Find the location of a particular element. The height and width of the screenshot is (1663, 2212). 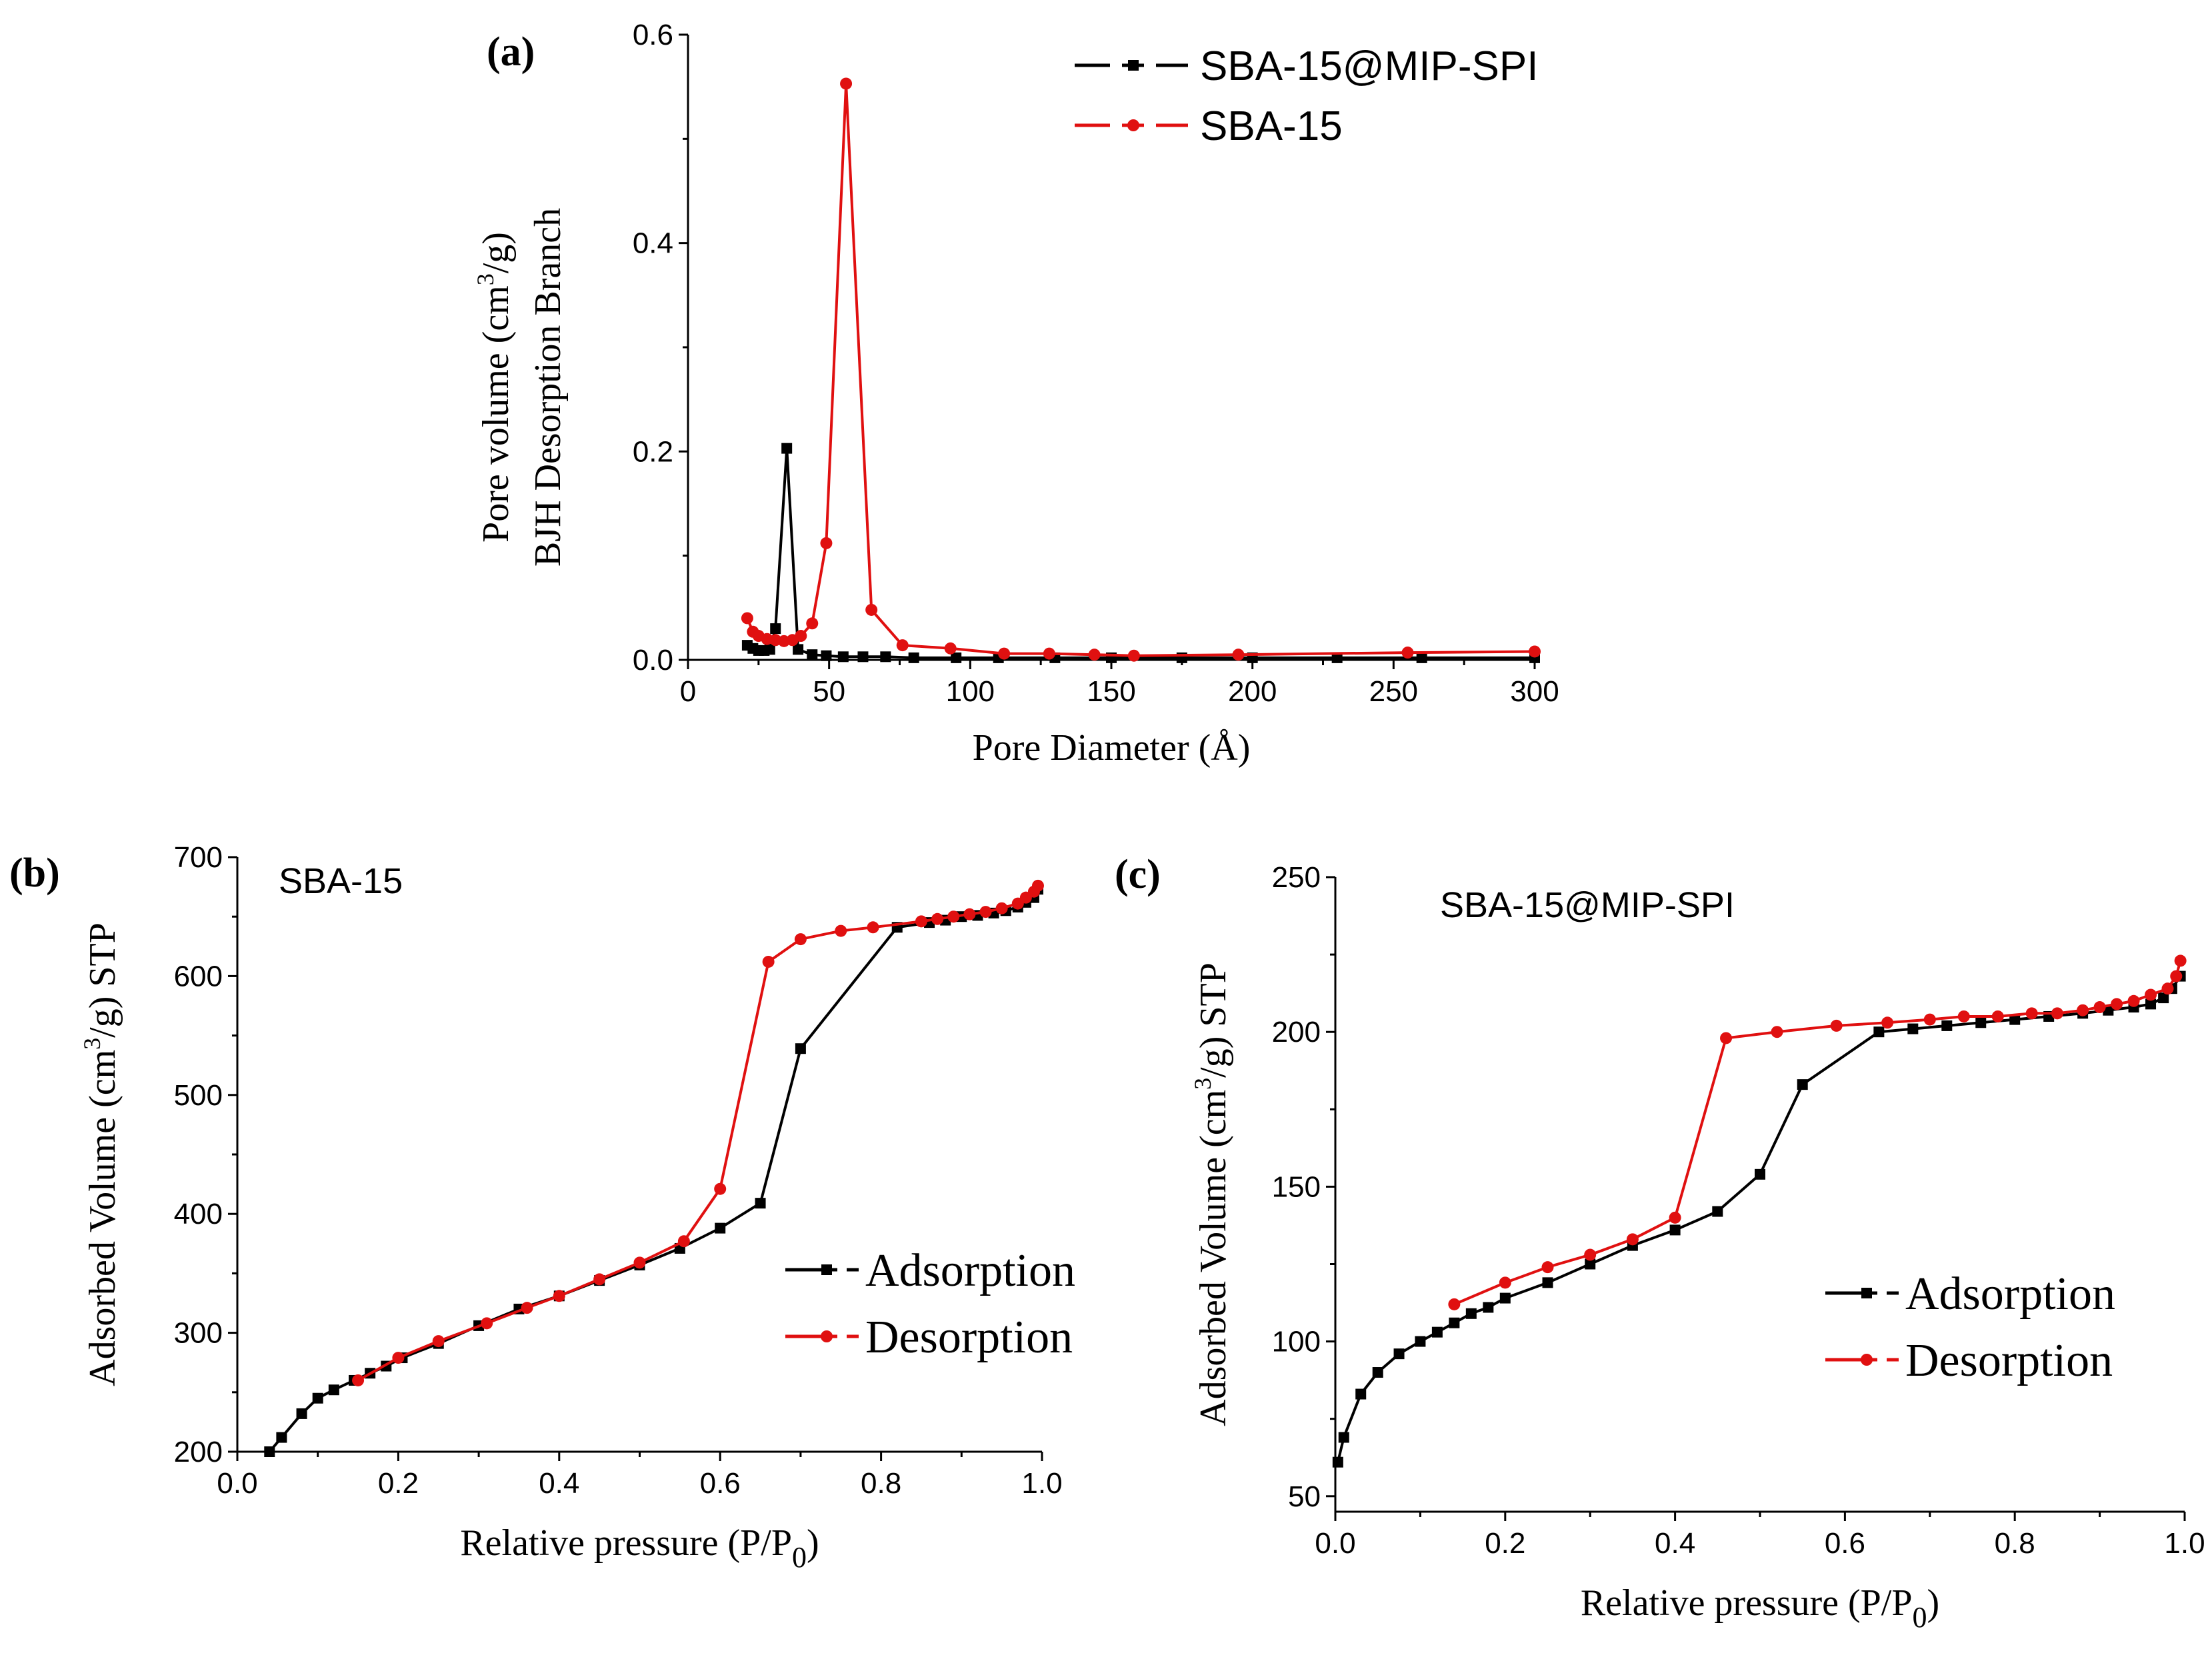

x-label-prefix: Relative pressure (P/P is located at coordinates (1747, 1603).